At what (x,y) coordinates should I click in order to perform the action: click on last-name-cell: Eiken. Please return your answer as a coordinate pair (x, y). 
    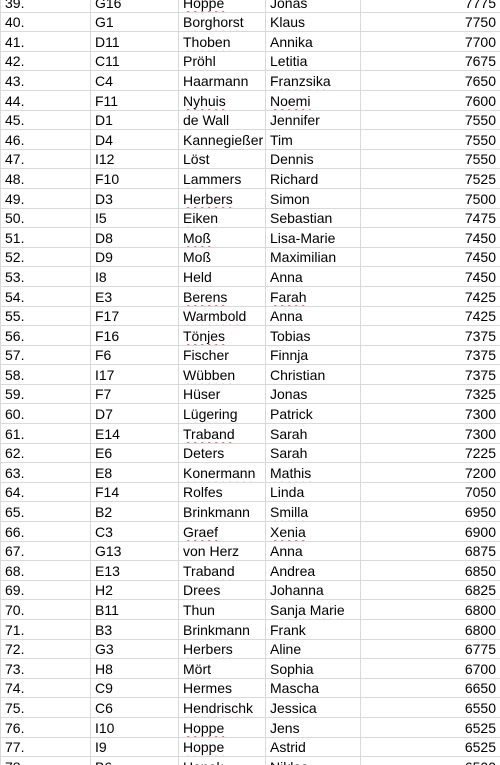
    Looking at the image, I should click on (222, 218).